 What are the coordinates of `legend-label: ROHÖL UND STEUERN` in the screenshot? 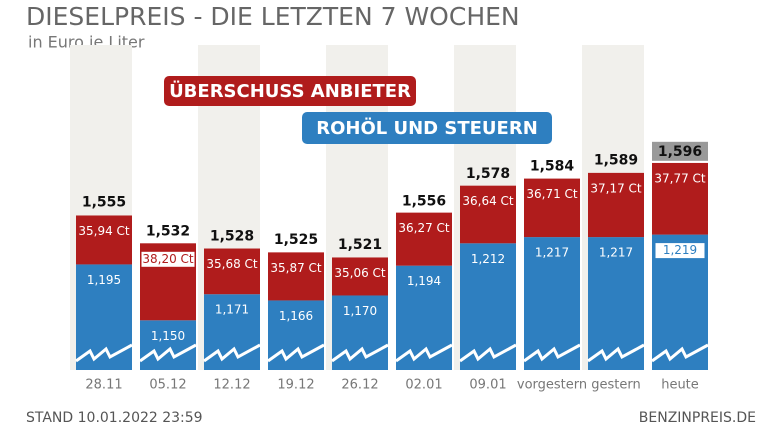 It's located at (427, 128).